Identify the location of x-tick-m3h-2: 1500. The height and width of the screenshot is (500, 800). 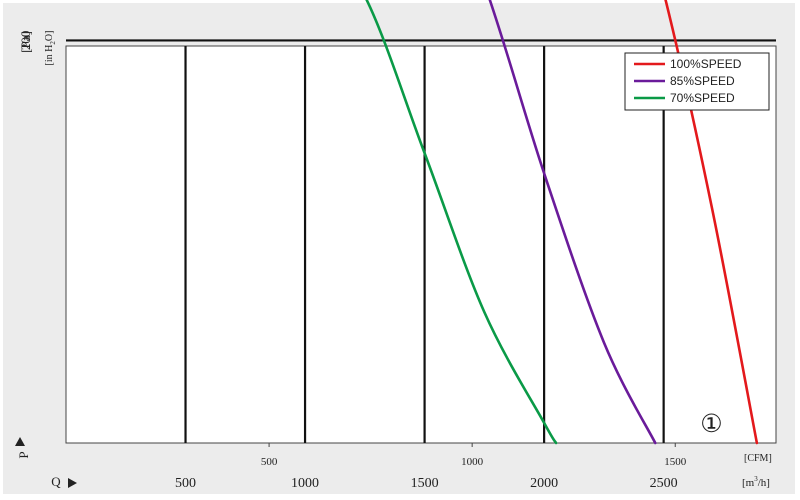
(425, 483).